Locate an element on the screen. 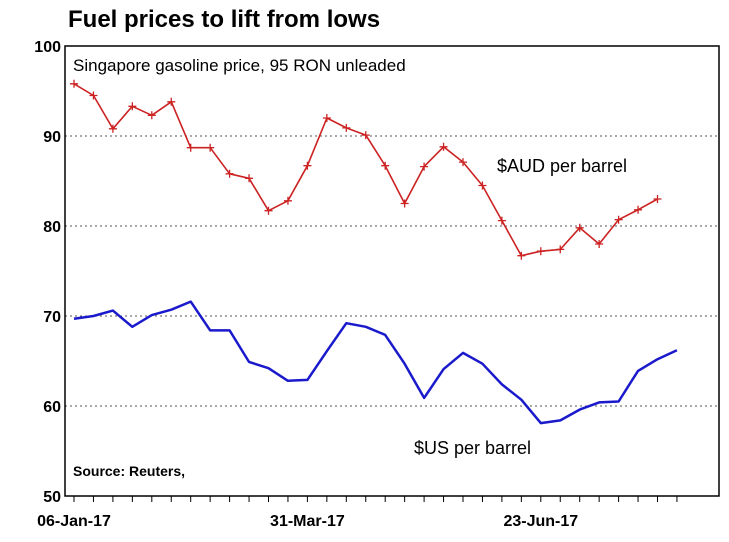  y-tick-label: 60 is located at coordinates (52, 407).